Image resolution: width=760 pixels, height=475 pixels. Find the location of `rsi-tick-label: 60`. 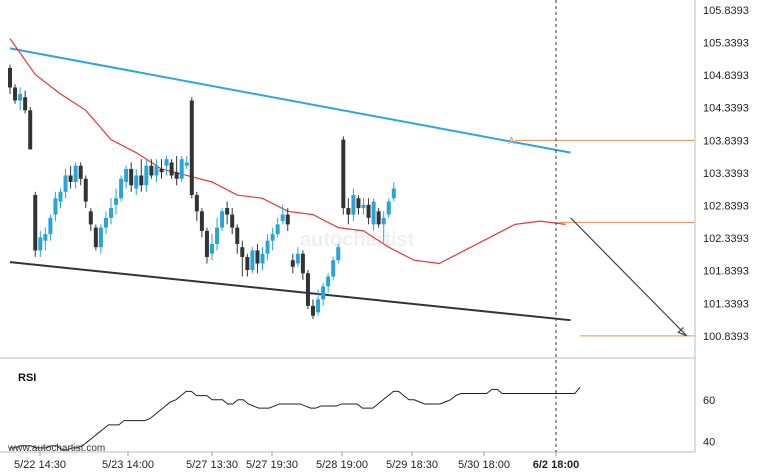

rsi-tick-label: 60 is located at coordinates (709, 401).